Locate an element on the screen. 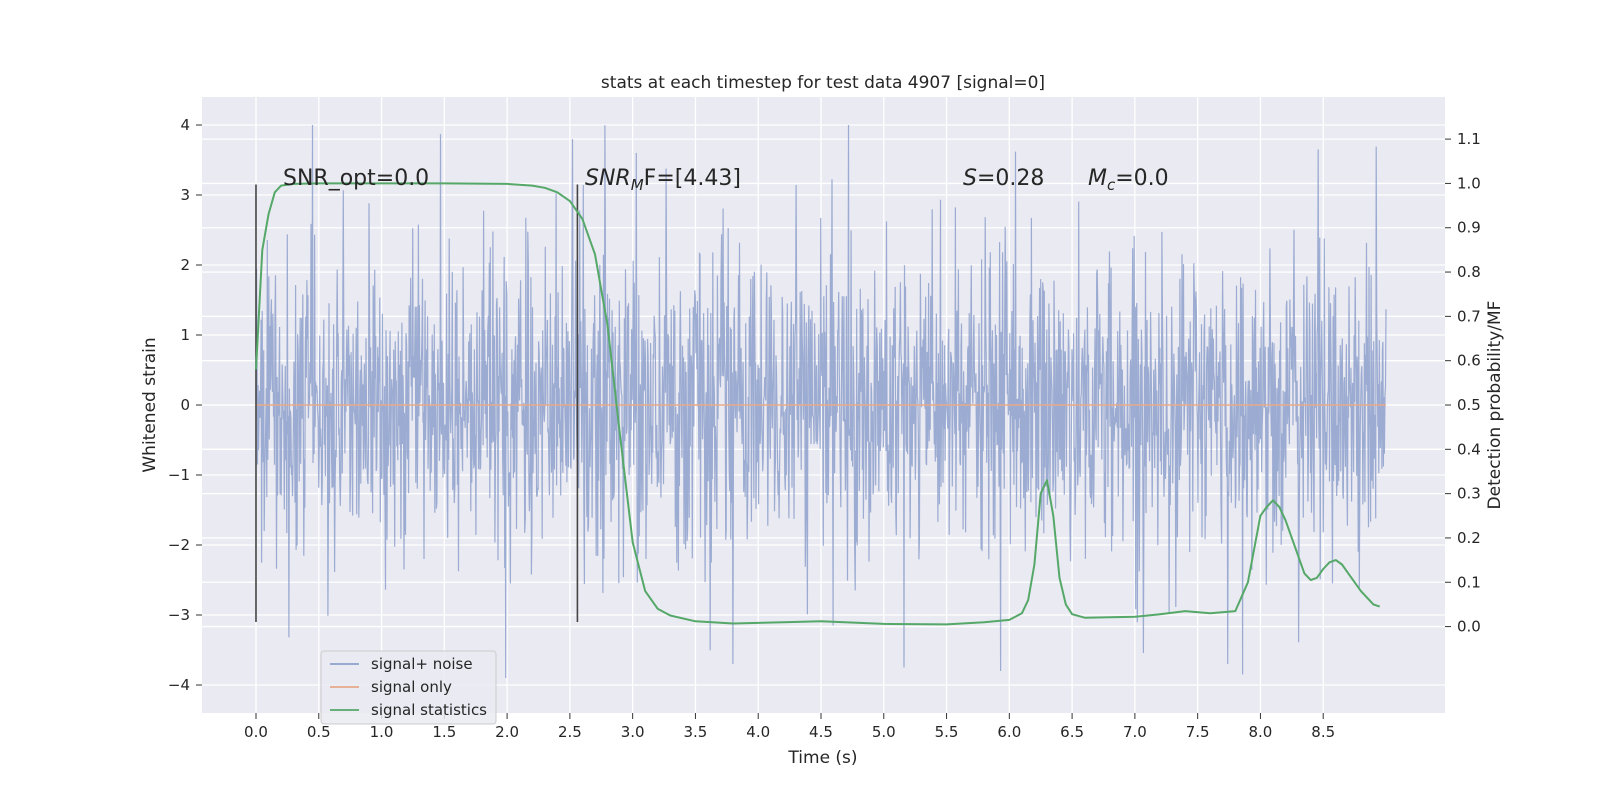 The image size is (1600, 800). x-tick-label: 6.0 is located at coordinates (1009, 732).